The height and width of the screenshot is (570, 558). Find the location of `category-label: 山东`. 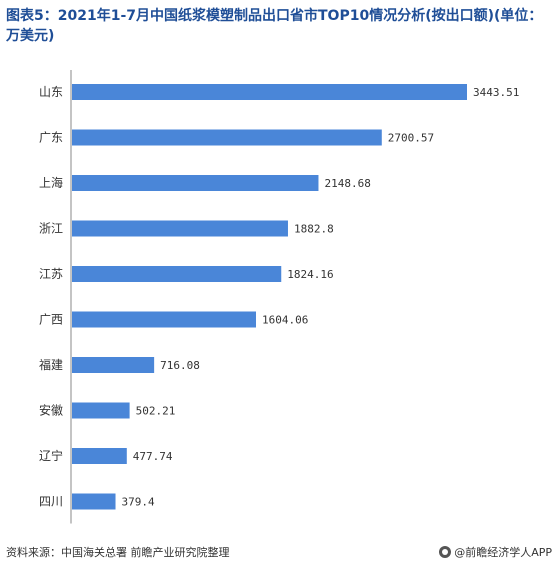

category-label: 山东 is located at coordinates (51, 92).